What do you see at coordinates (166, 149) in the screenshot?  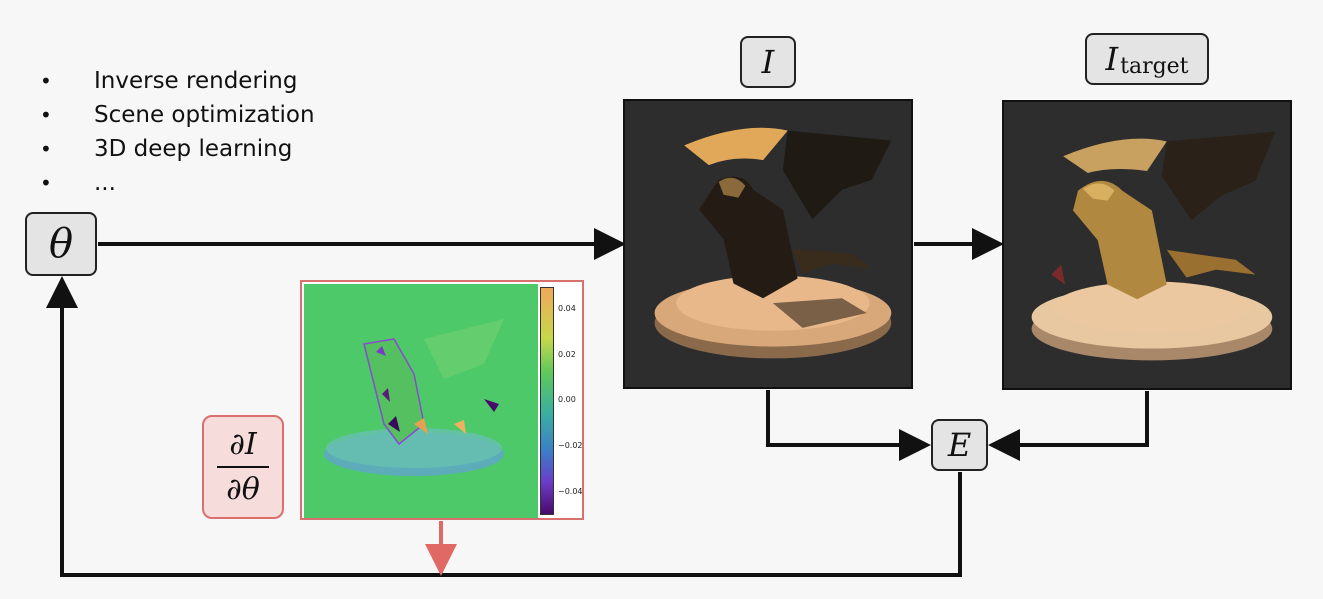 I see `list-item: • 3D deep learning` at bounding box center [166, 149].